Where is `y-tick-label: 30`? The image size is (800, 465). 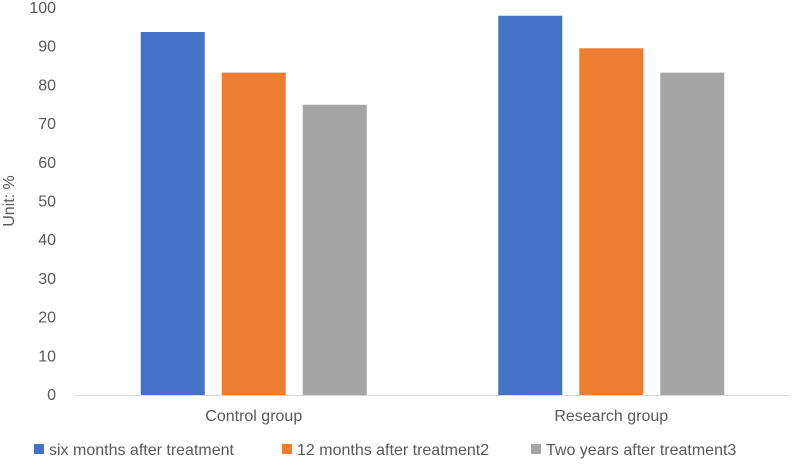
y-tick-label: 30 is located at coordinates (47, 279).